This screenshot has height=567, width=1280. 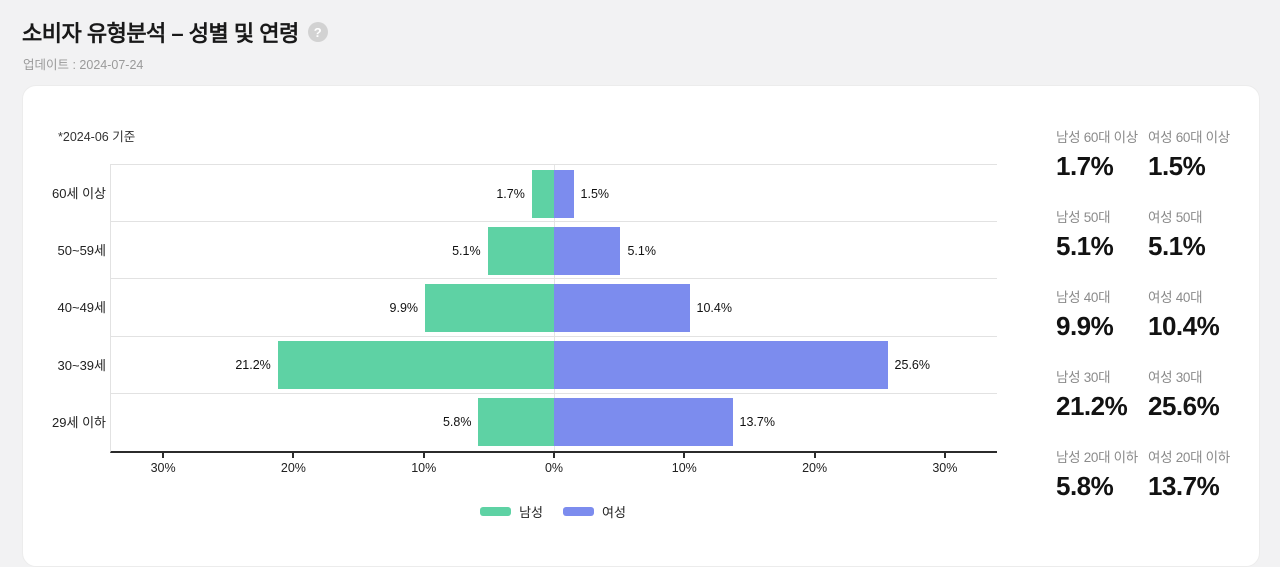 What do you see at coordinates (1092, 406) in the screenshot?
I see `summary-value: 21.2%` at bounding box center [1092, 406].